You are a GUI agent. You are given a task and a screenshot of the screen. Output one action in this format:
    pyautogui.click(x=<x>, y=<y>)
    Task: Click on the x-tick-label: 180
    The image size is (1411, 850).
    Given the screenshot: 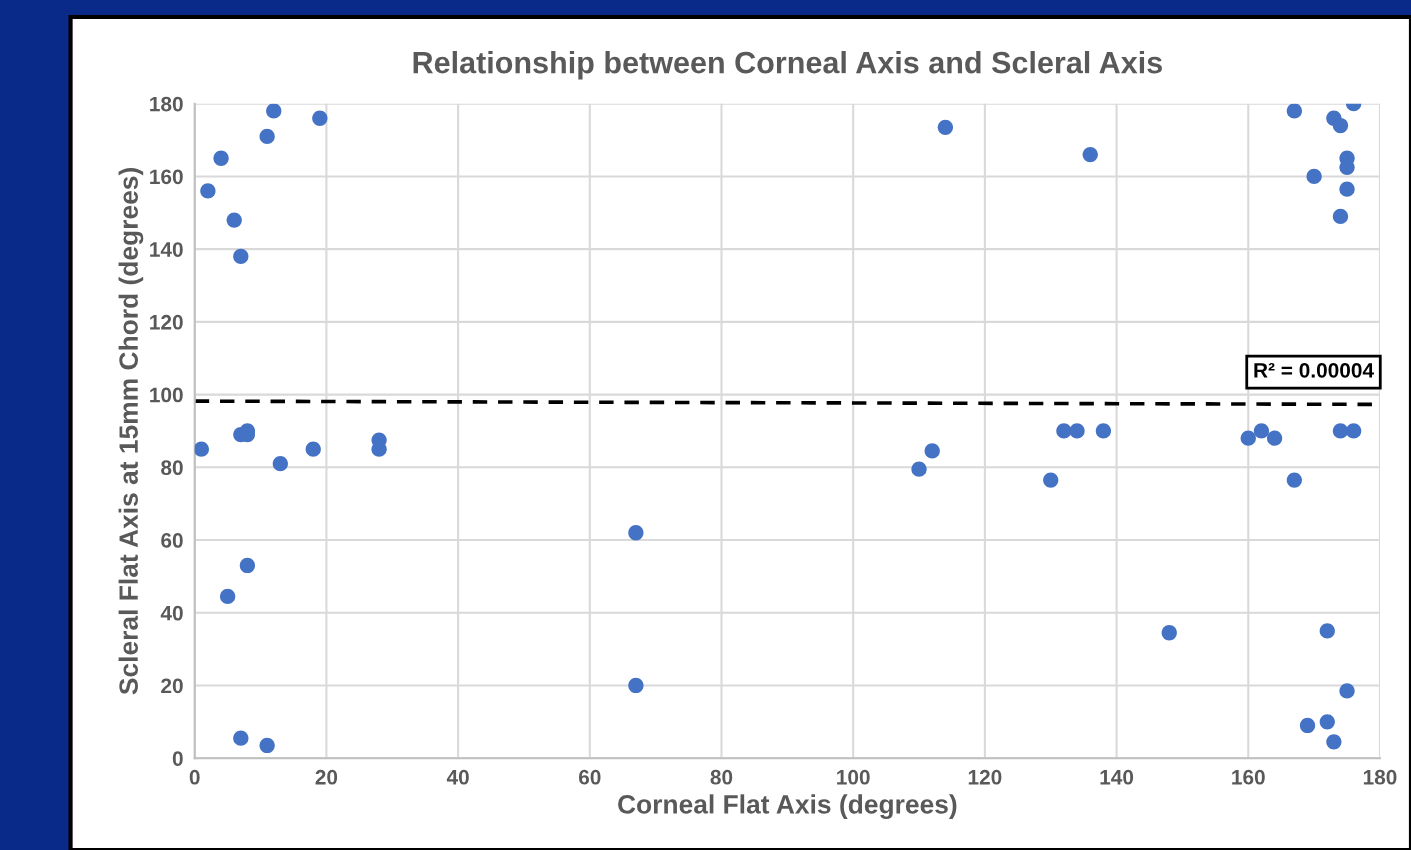 What is the action you would take?
    pyautogui.click(x=1380, y=777)
    